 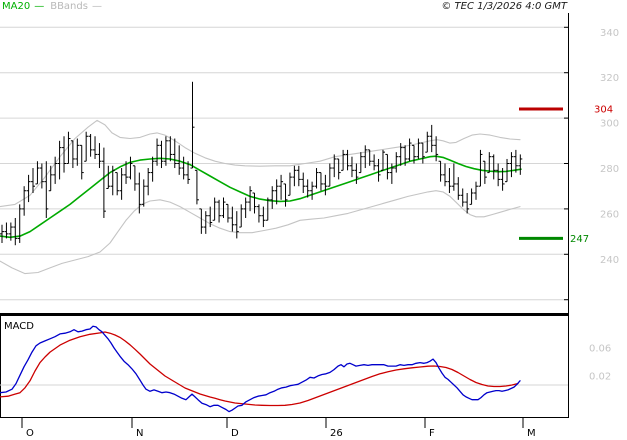 What do you see at coordinates (609, 33) in the screenshot?
I see `price-axis-label: 340` at bounding box center [609, 33].